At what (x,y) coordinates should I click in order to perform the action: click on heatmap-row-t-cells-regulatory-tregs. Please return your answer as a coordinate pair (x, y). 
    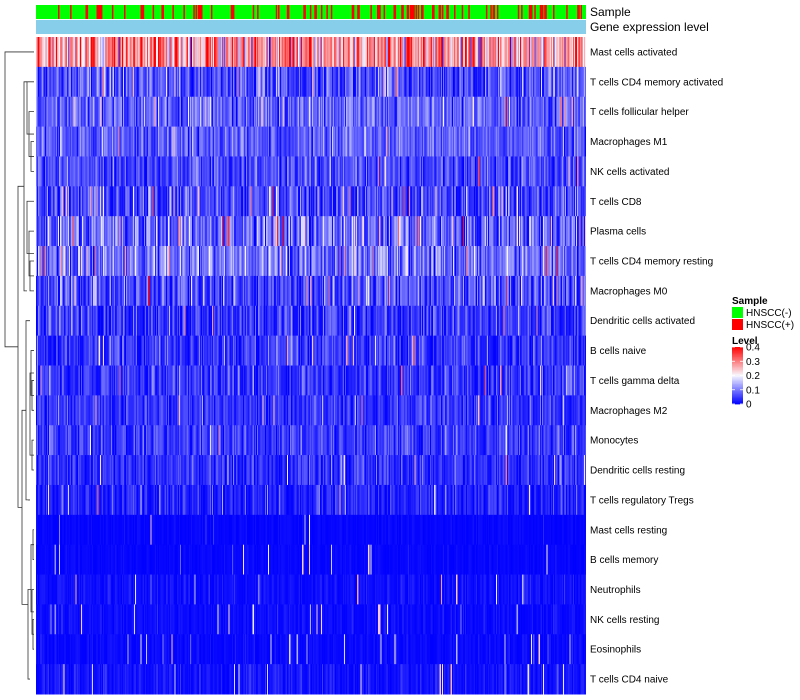
    Looking at the image, I should click on (311, 500).